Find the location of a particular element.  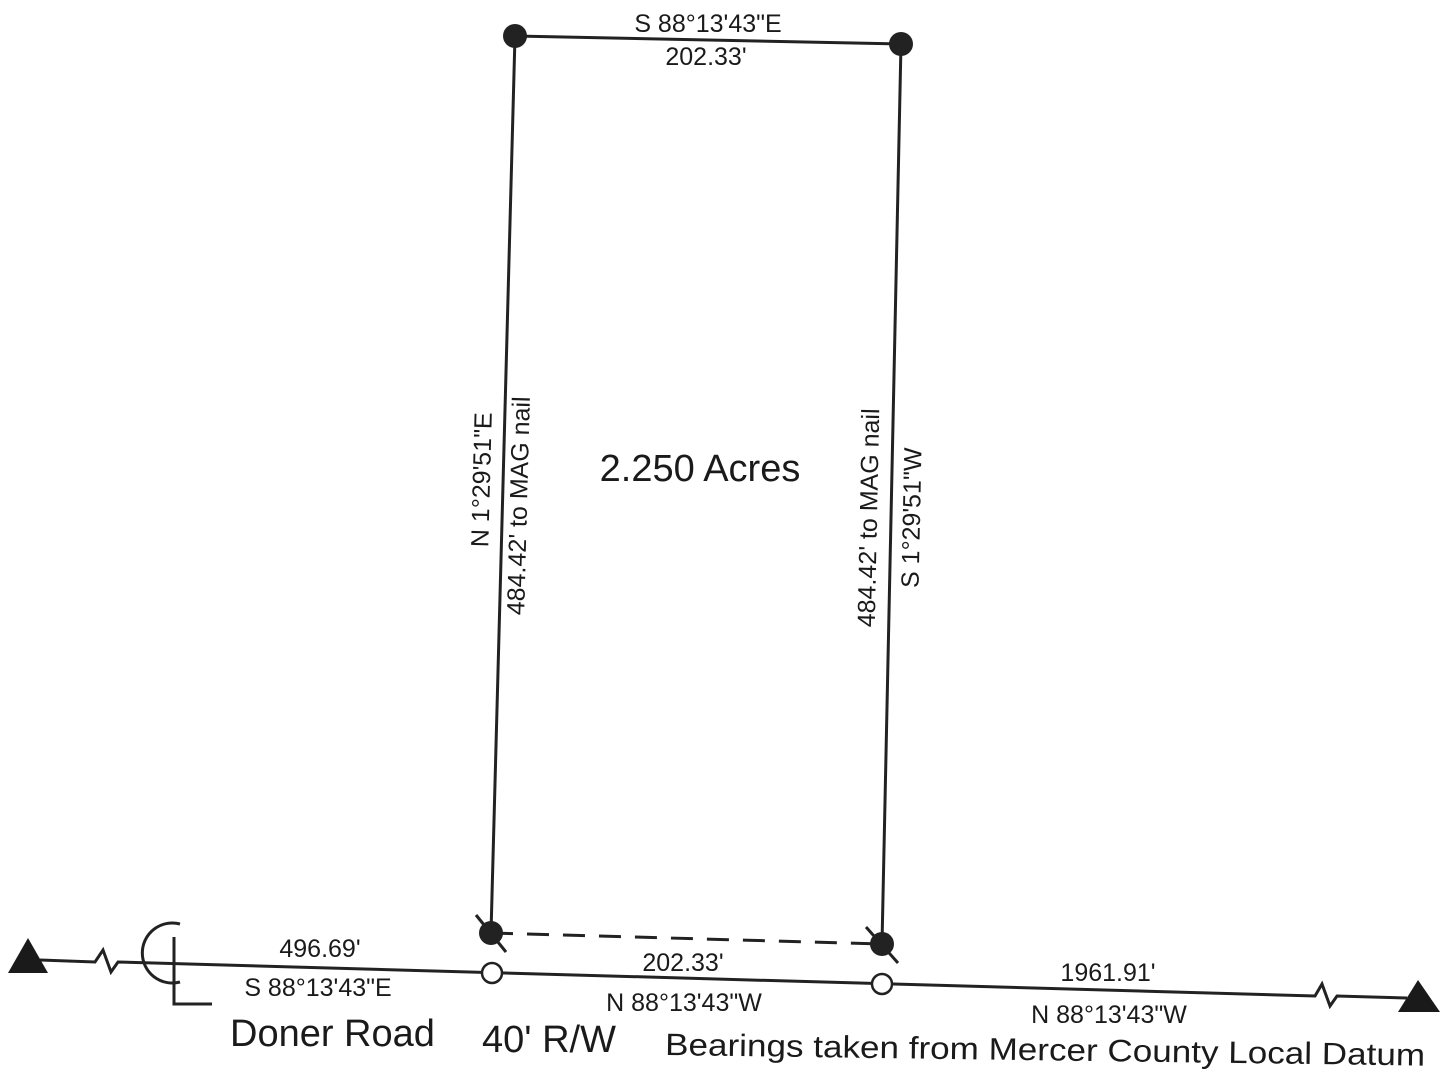

road-centerline is located at coordinates (723, 978).